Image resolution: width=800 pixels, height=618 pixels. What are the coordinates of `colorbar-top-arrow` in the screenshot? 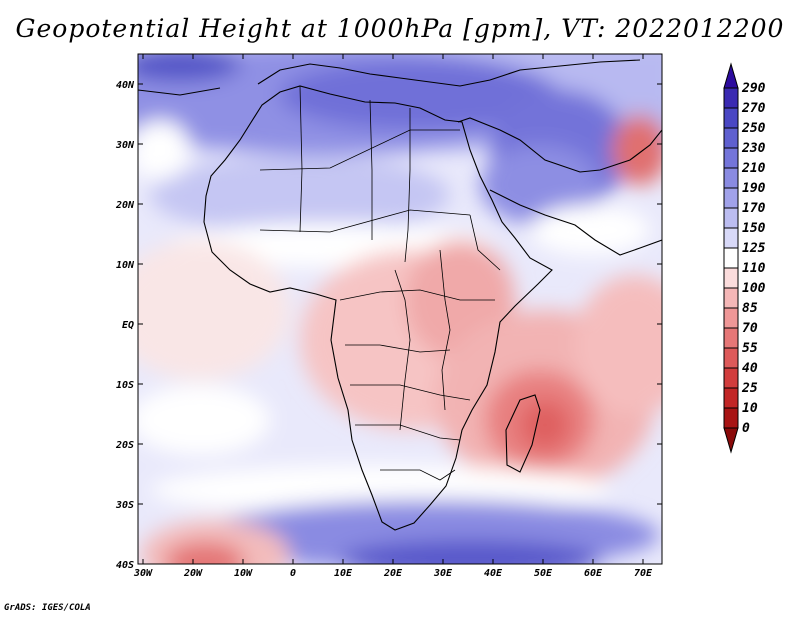 It's located at (731, 75).